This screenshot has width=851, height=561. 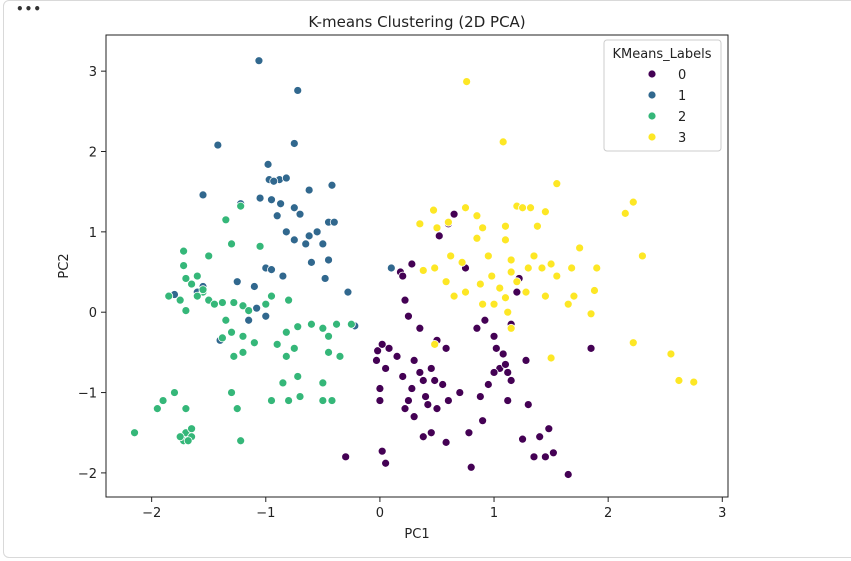 What do you see at coordinates (29, 9) in the screenshot?
I see `cell-menu-icon: •••` at bounding box center [29, 9].